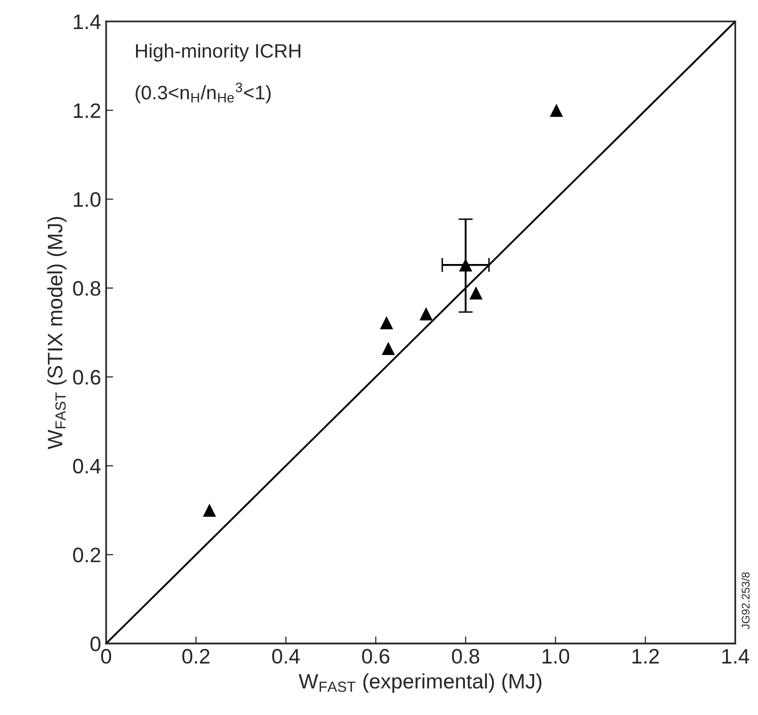 This screenshot has width=758, height=715. What do you see at coordinates (466, 656) in the screenshot?
I see `x-tick-label: 0.8` at bounding box center [466, 656].